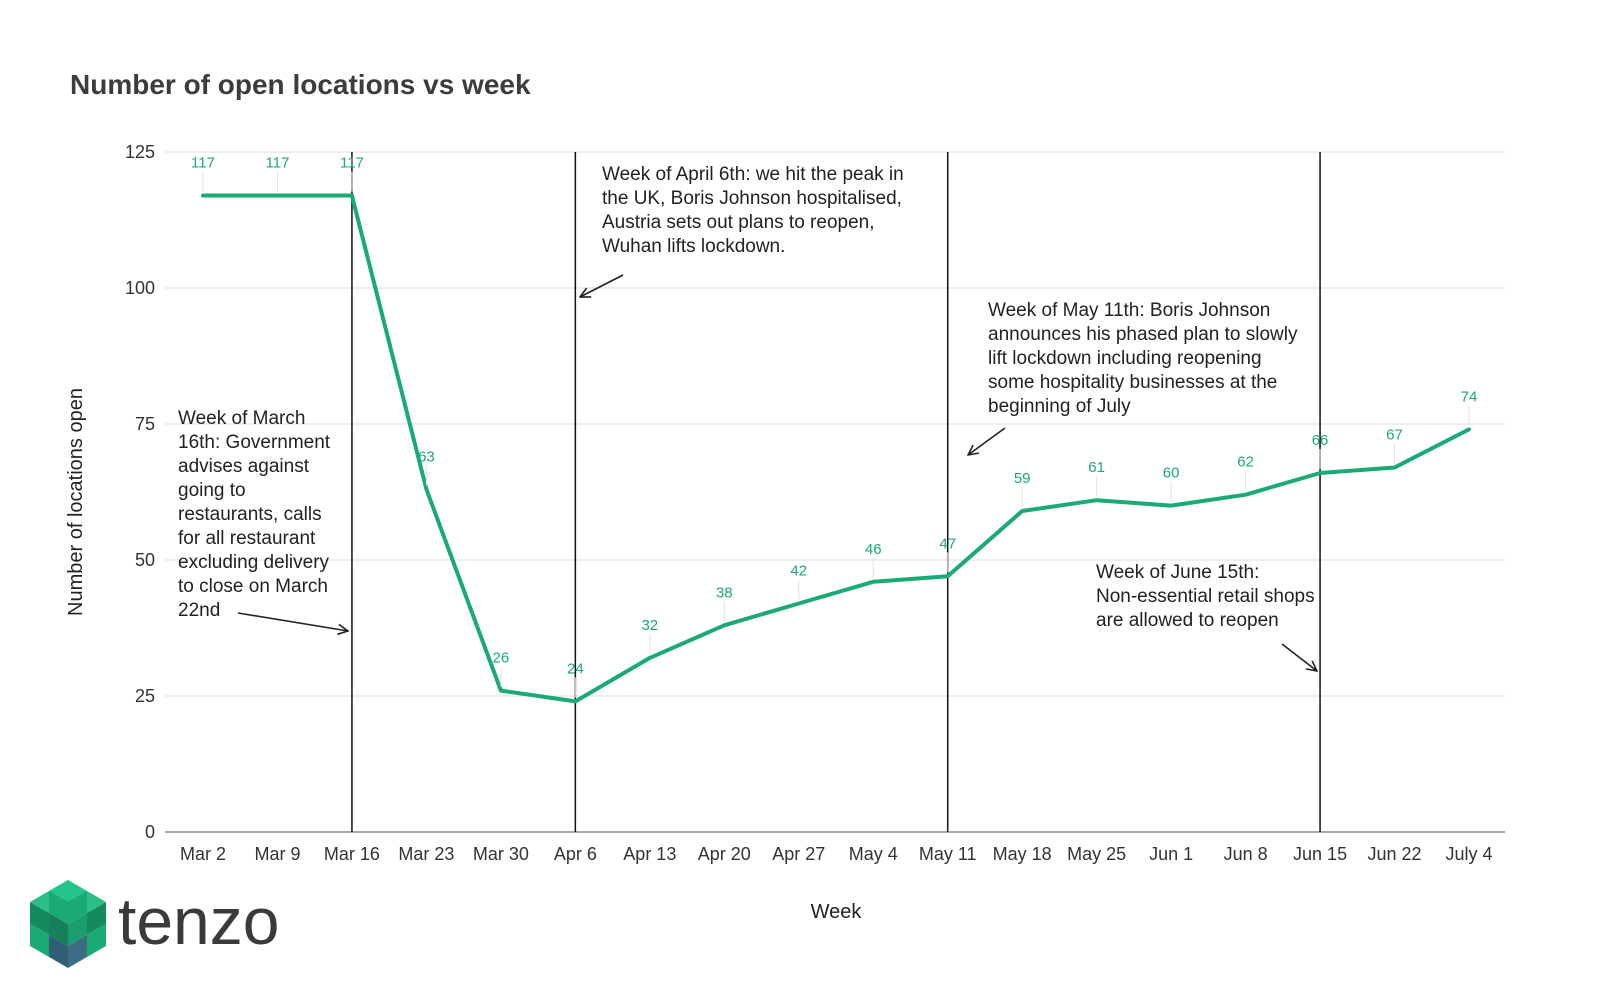  What do you see at coordinates (873, 854) in the screenshot?
I see `x-tick-label: May 4` at bounding box center [873, 854].